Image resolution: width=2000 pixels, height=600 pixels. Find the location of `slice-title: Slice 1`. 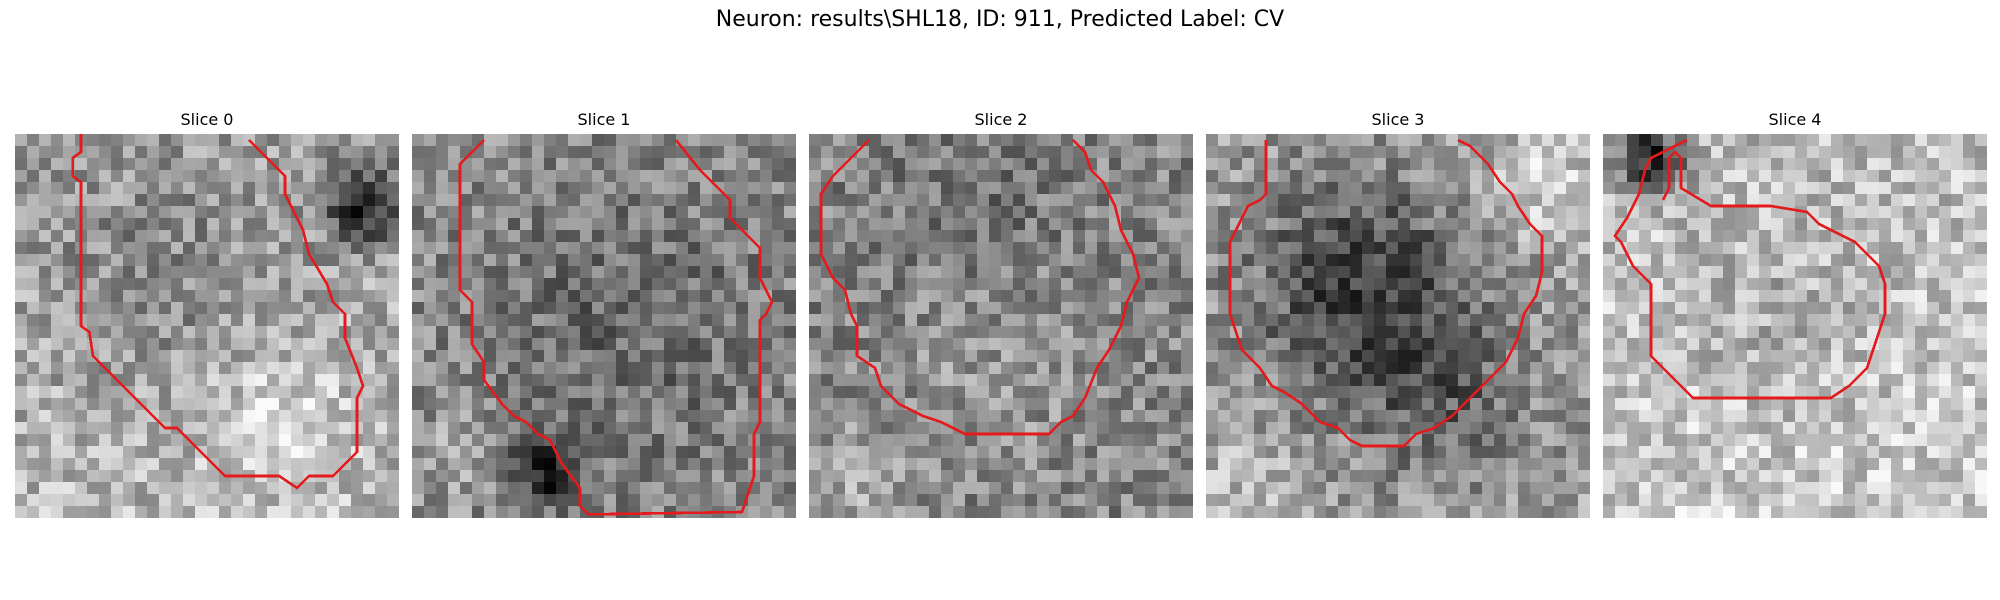

slice-title: Slice 1 is located at coordinates (604, 119).